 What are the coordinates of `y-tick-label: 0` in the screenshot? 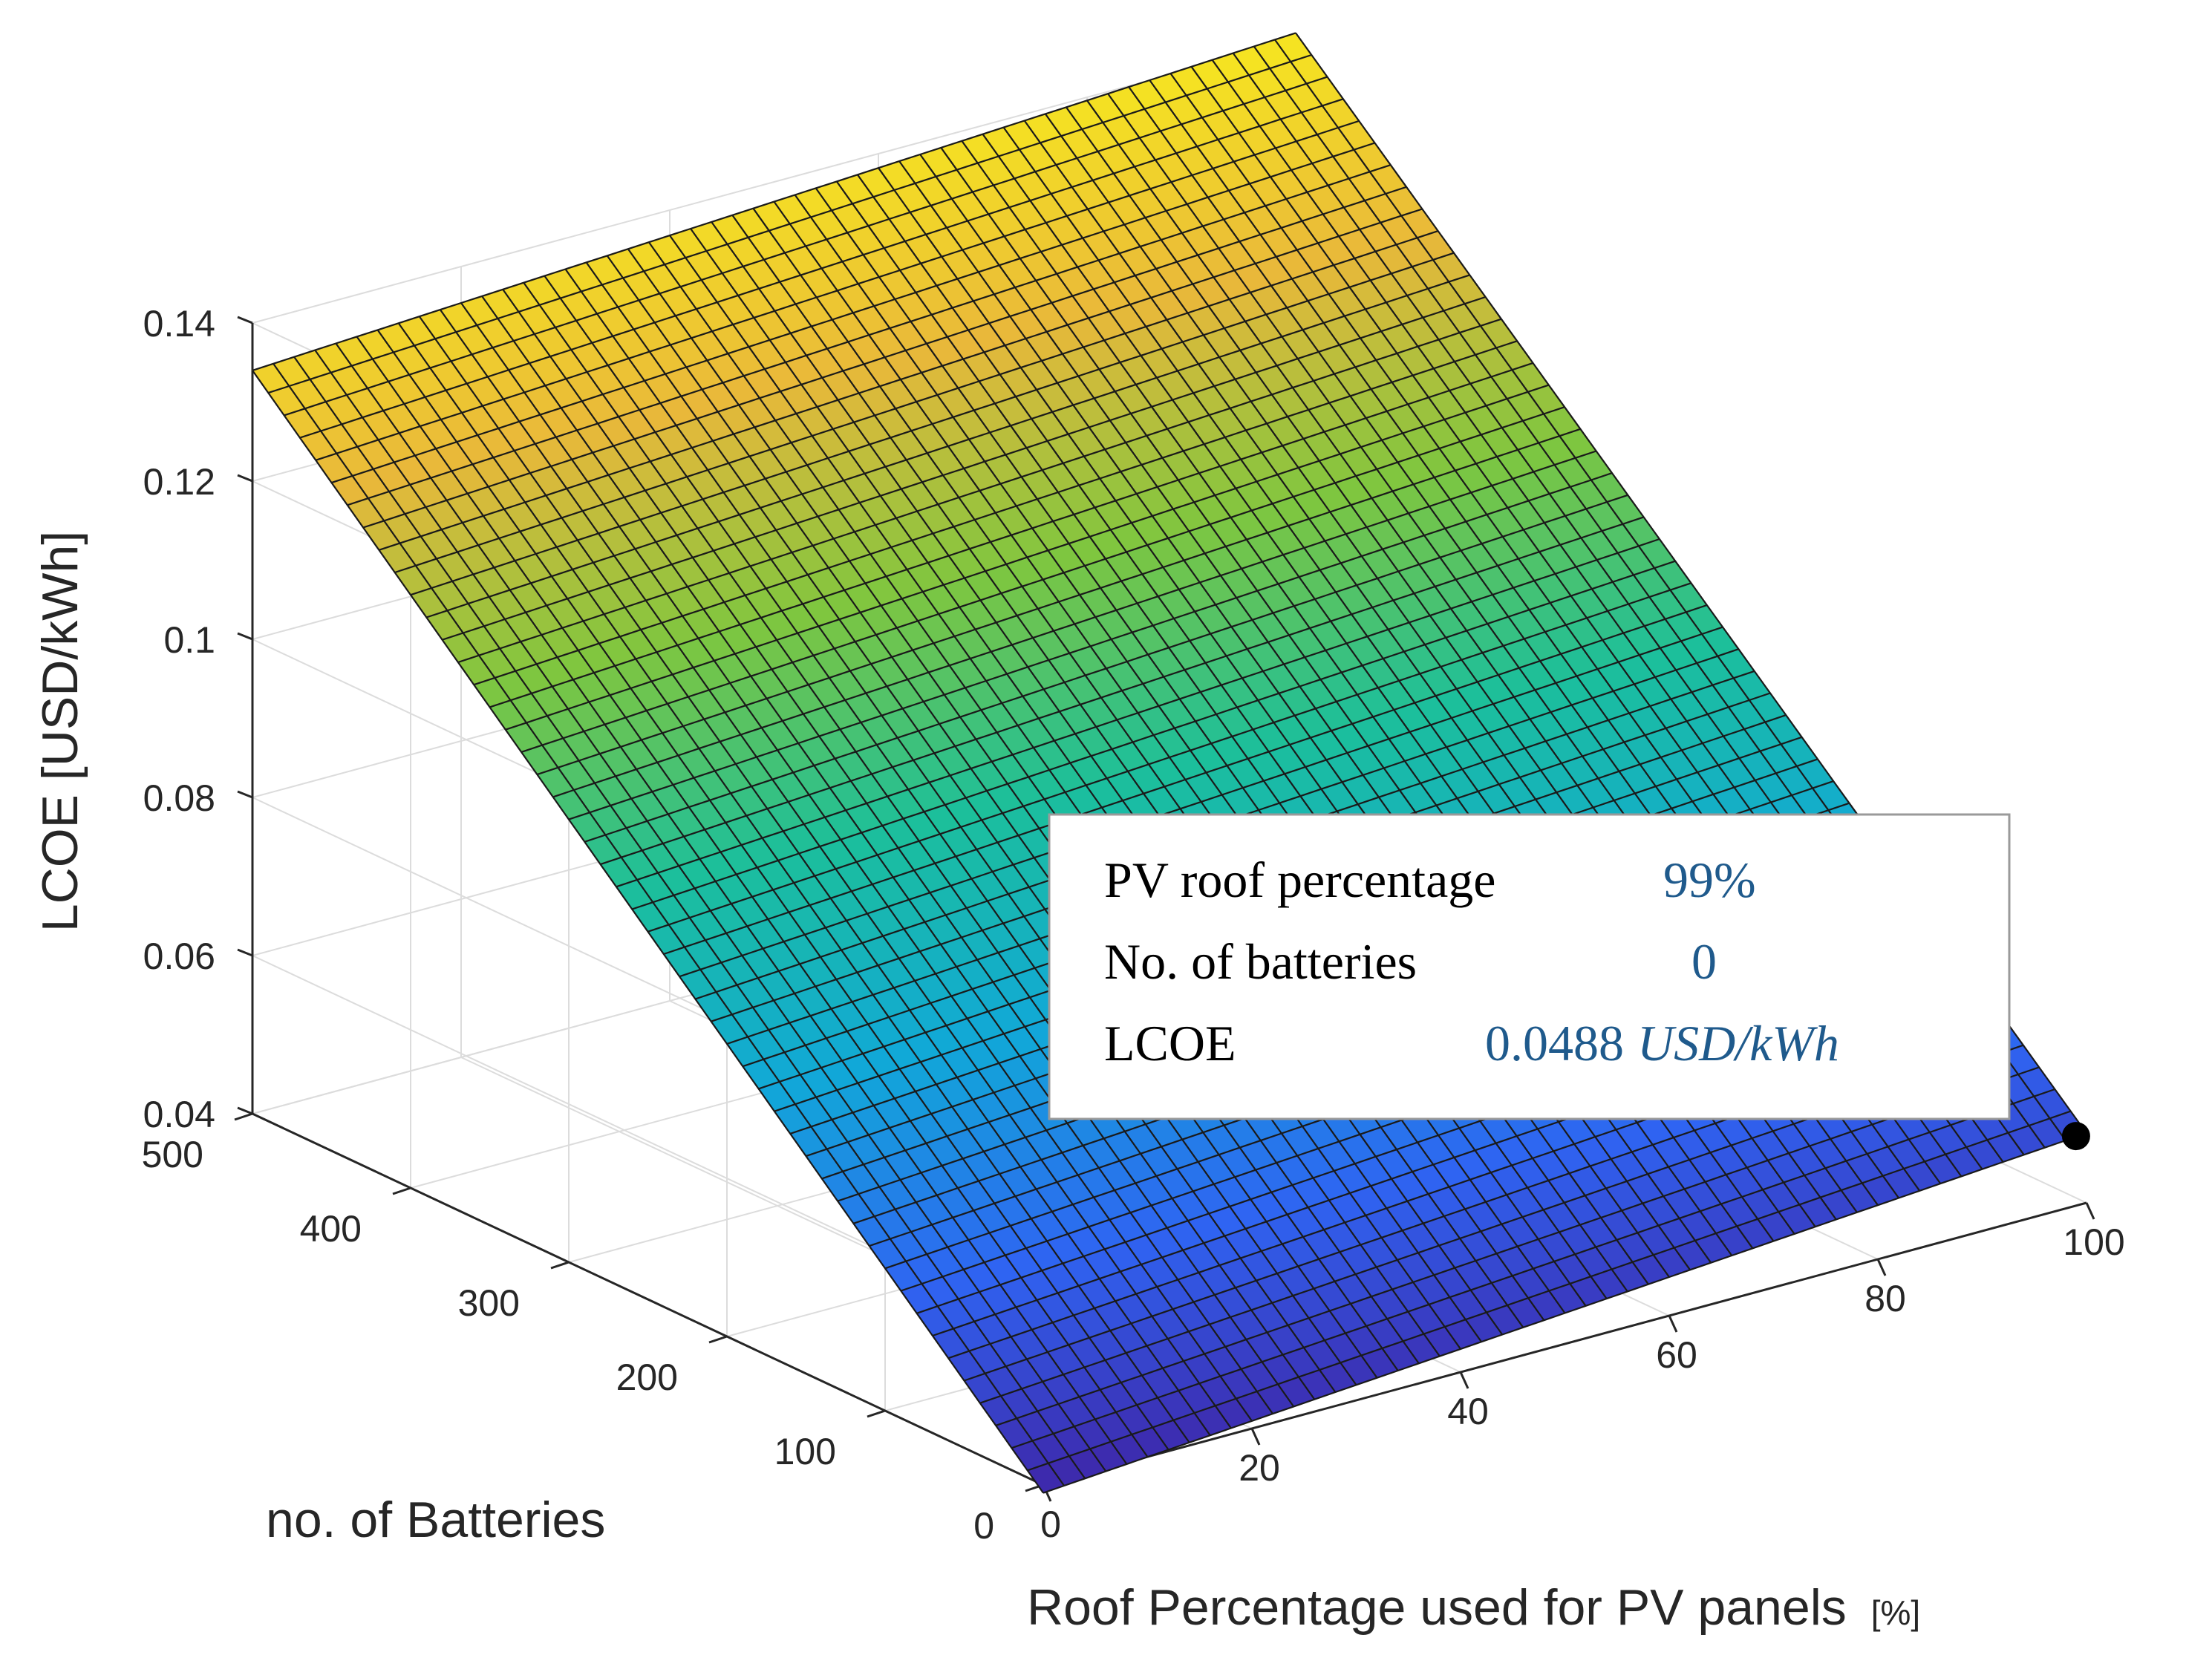 It's located at (984, 1526).